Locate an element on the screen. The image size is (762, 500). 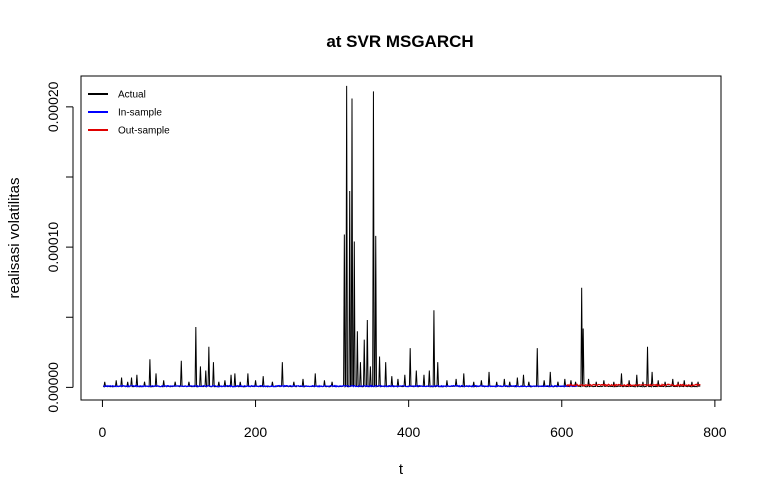
y-axis-label: realisasi volatilitas is located at coordinates (14, 238).